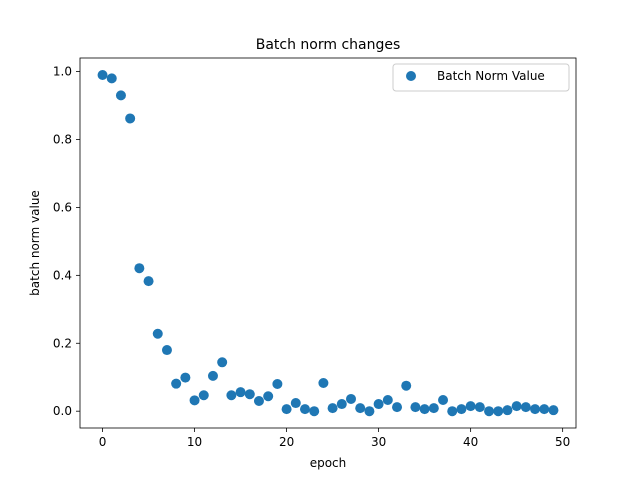 This screenshot has width=640, height=480. Describe the element at coordinates (62, 140) in the screenshot. I see `y-tick-label: 0.8` at that location.